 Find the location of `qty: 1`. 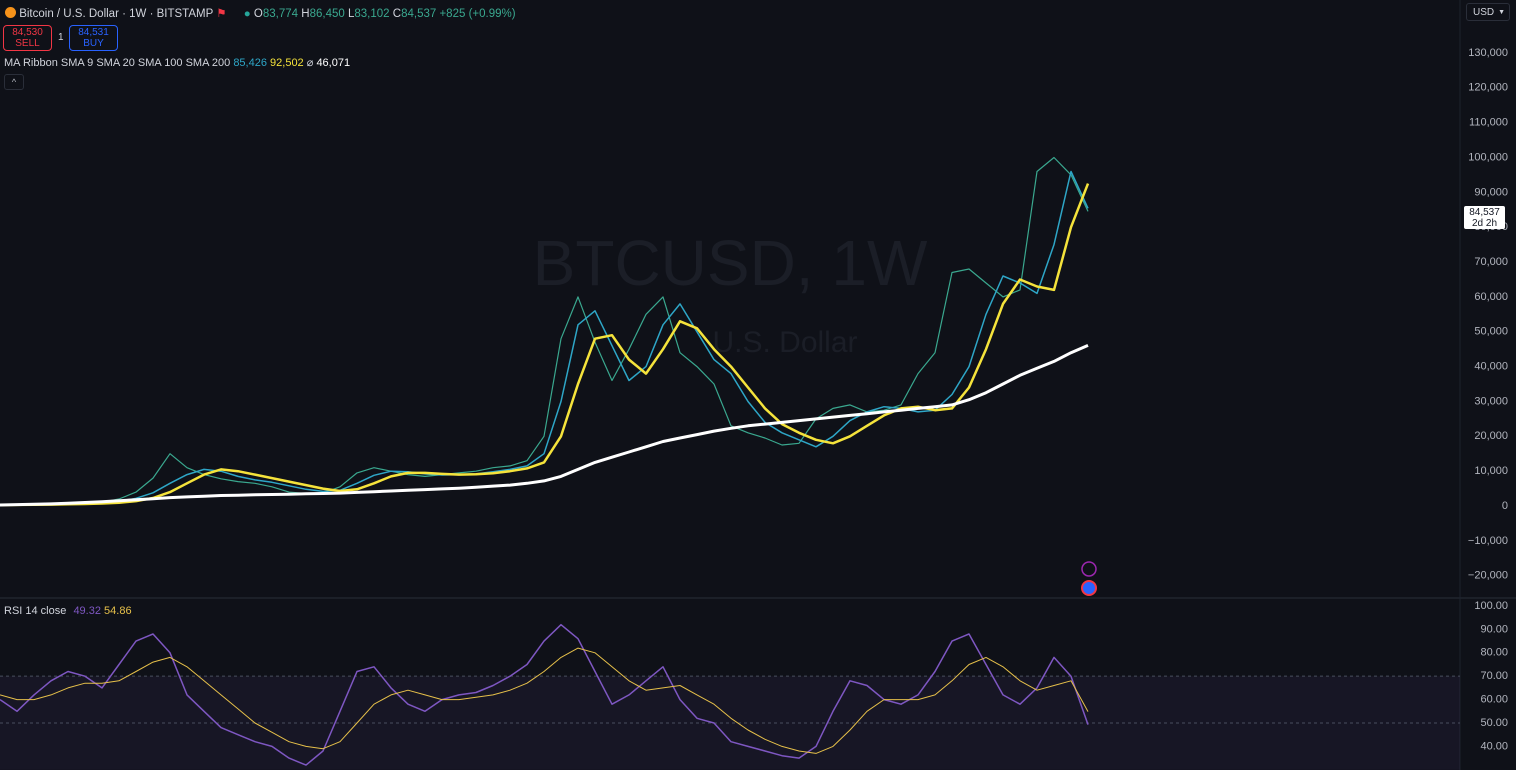

qty: 1 is located at coordinates (61, 37).